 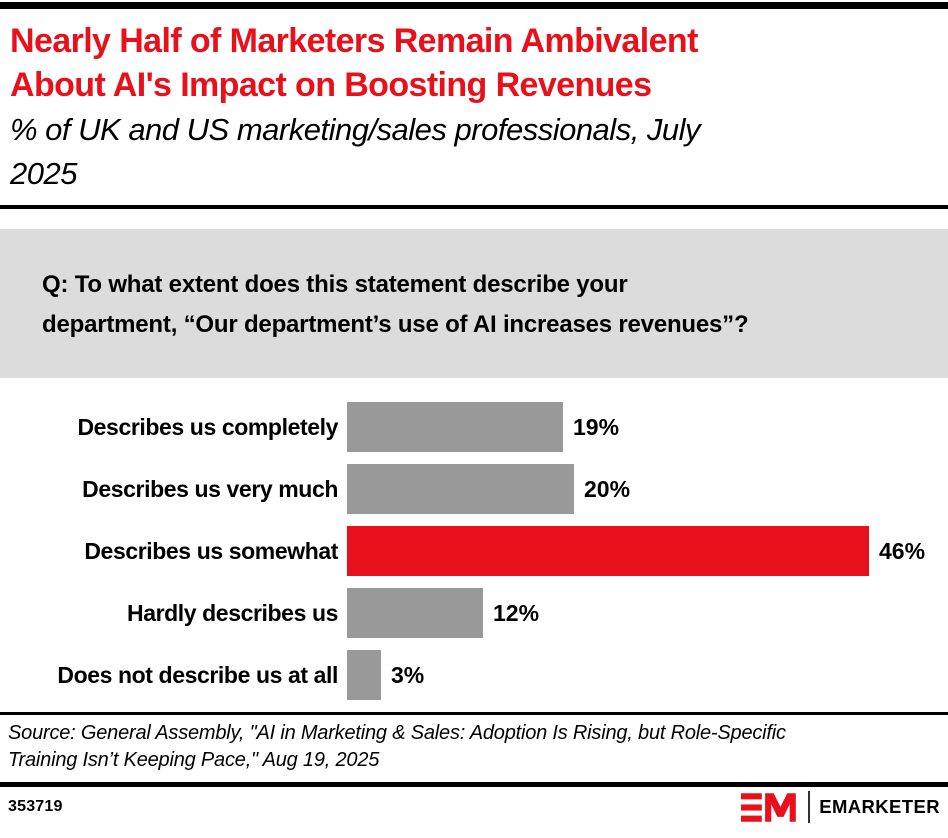 I want to click on bar-category-label: Describes us completely, so click(x=207, y=426).